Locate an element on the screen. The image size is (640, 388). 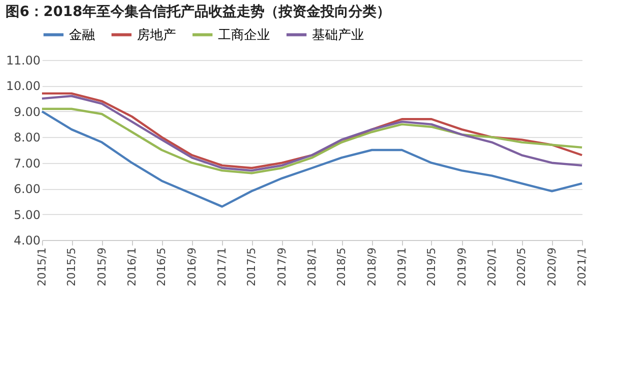
chart-title: 图6：2018年至今集合信托产品收益走势（按资金投向分类） is located at coordinates (198, 11).